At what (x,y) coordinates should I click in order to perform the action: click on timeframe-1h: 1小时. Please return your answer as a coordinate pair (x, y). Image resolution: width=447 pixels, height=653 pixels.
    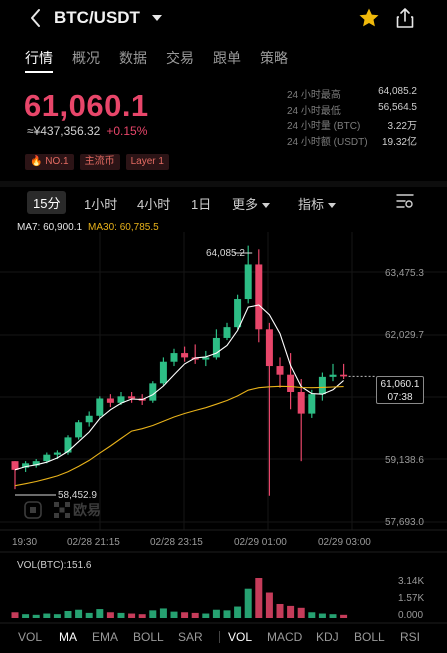
    Looking at the image, I should click on (101, 204).